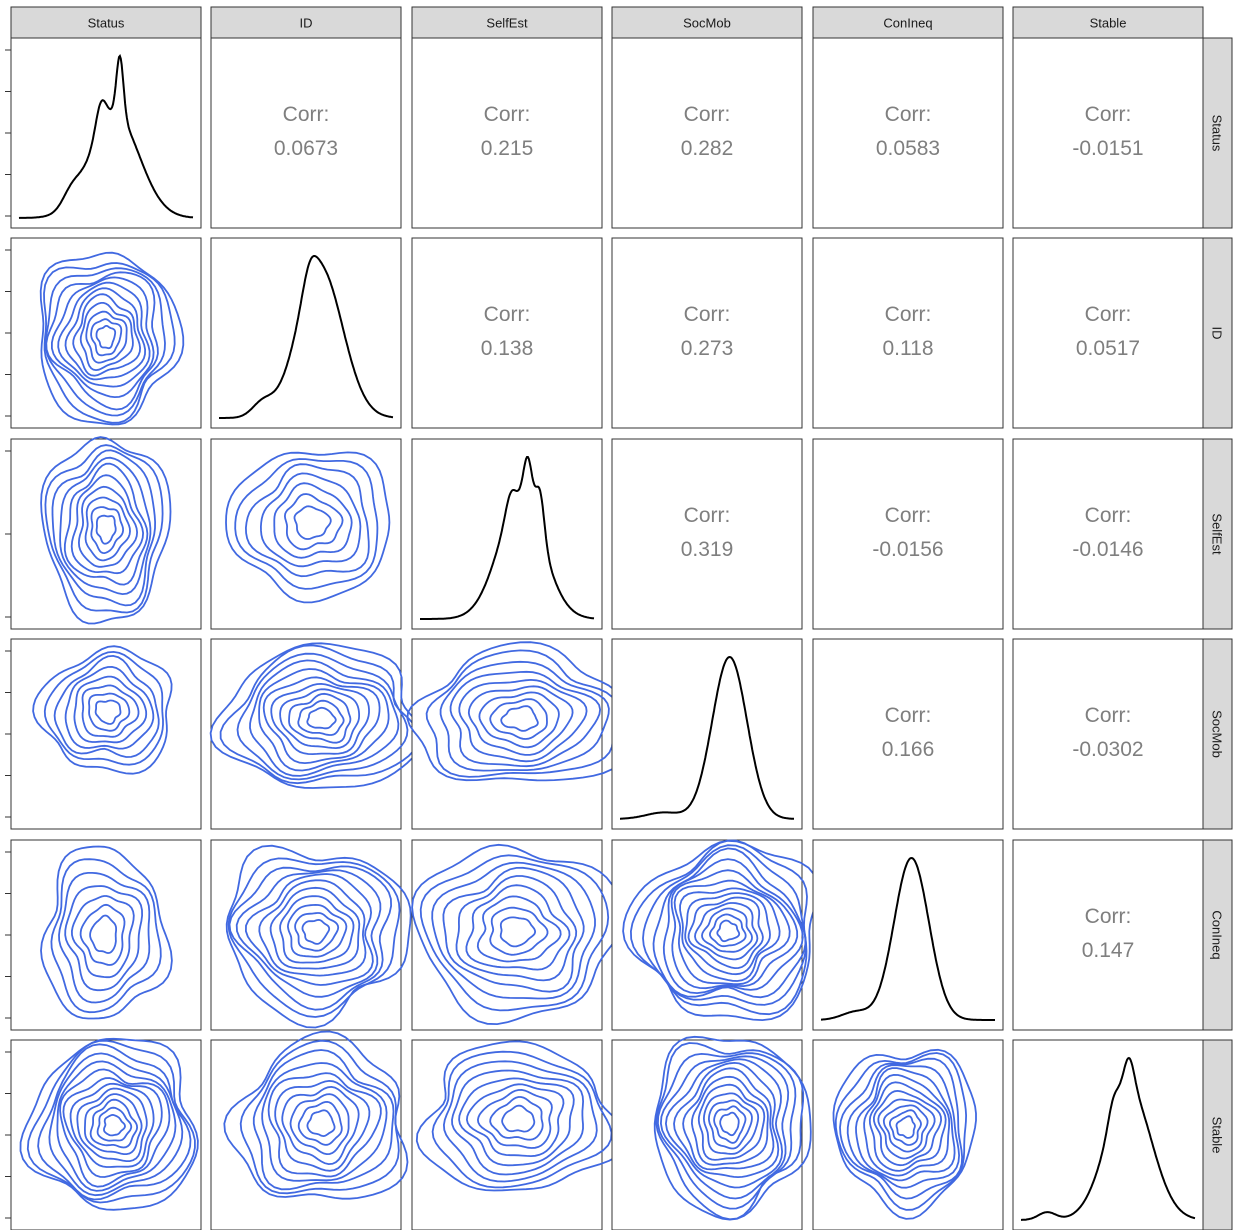 The image size is (1233, 1230). I want to click on panel-selfest-status, so click(106, 533).